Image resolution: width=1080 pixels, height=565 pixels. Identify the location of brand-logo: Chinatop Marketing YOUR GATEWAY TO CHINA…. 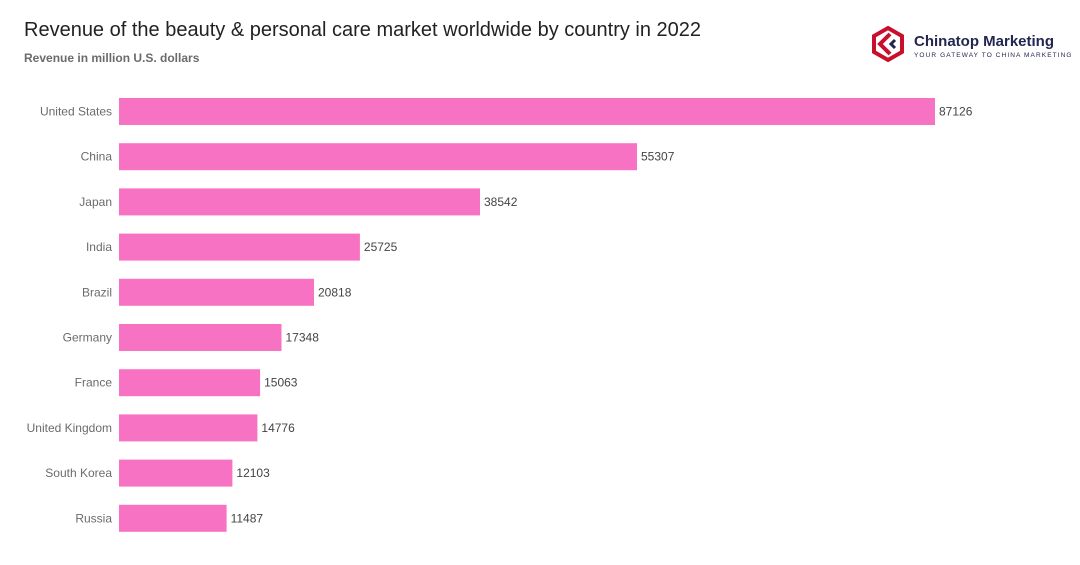
(969, 44).